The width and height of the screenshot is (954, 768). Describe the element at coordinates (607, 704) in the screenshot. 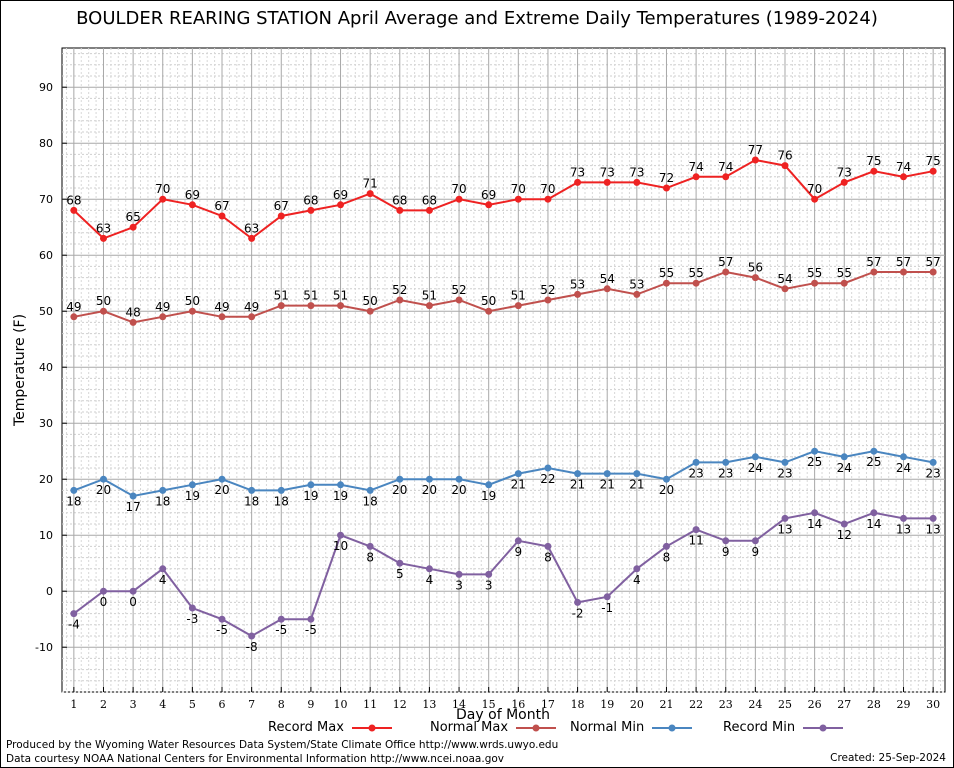

I see `x-tick-label: 19` at that location.